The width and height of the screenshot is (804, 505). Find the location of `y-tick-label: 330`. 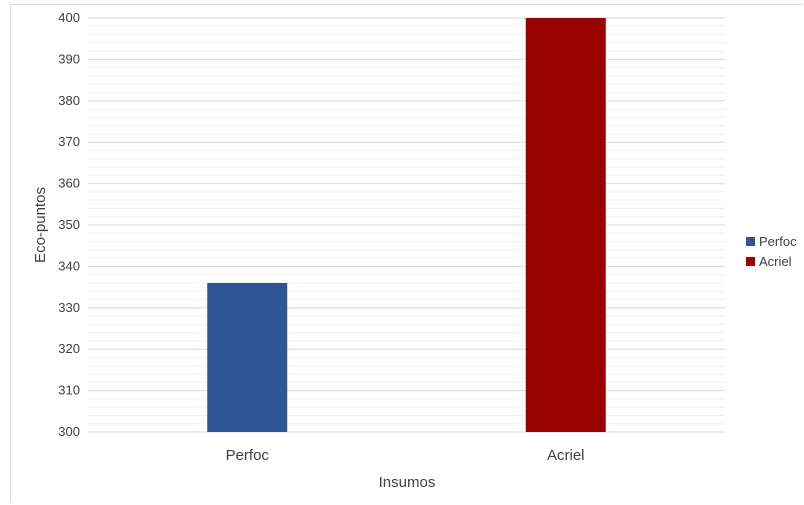

y-tick-label: 330 is located at coordinates (69, 307).